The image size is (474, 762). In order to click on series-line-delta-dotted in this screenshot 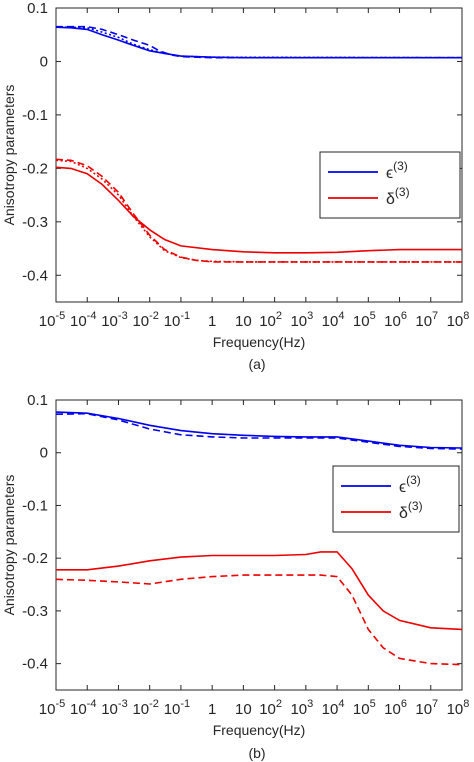, I will do `click(259, 211)`.